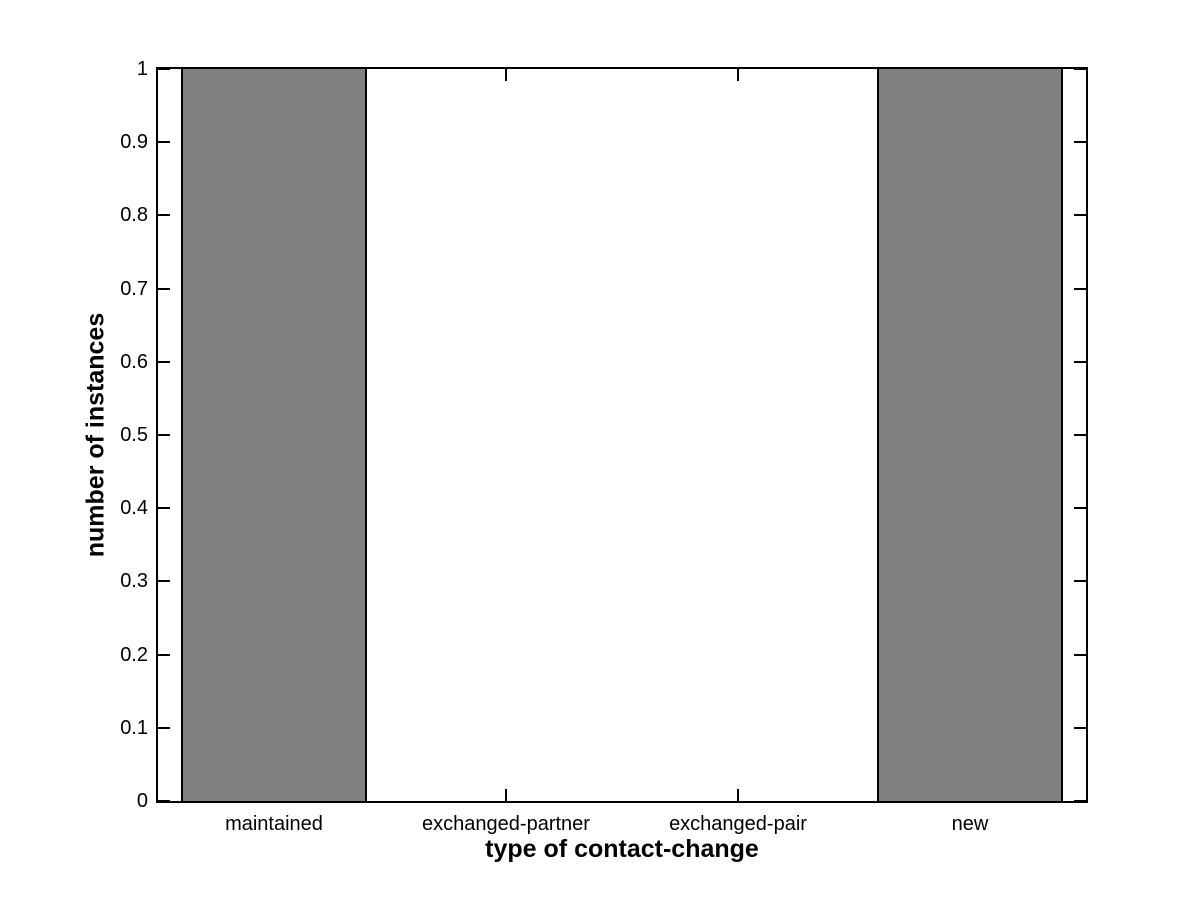  I want to click on y-tick-label: 0.6, so click(134, 361).